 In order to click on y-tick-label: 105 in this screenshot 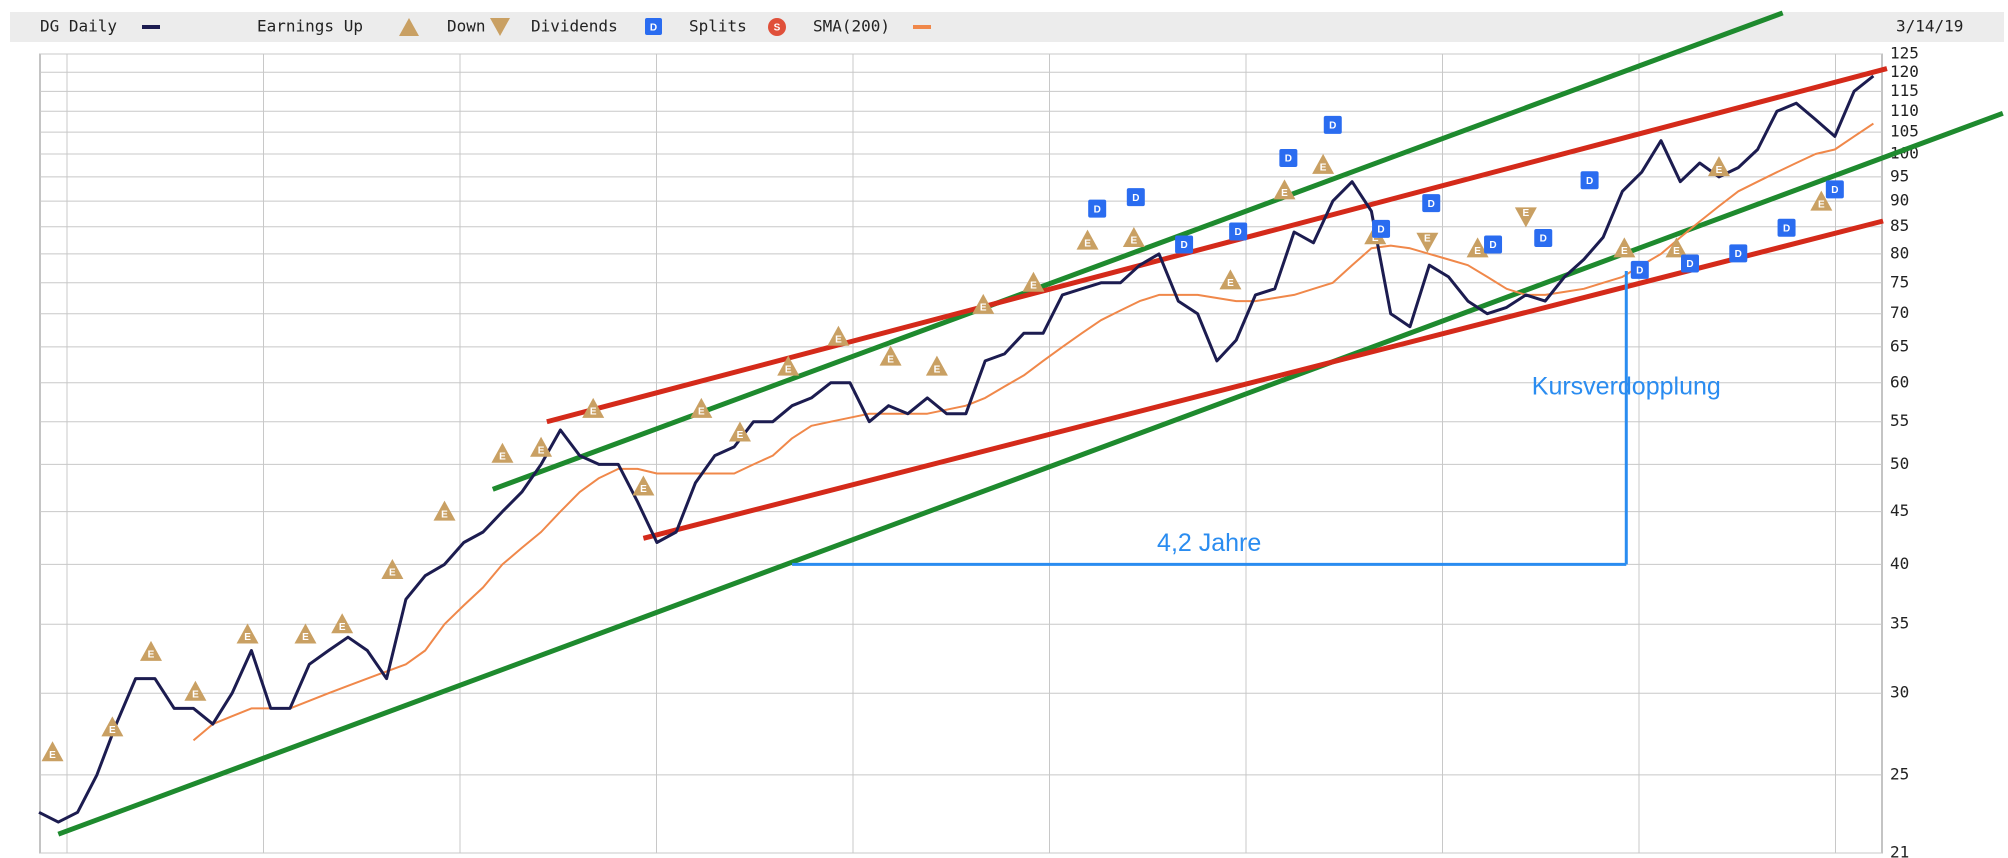, I will do `click(1904, 131)`.